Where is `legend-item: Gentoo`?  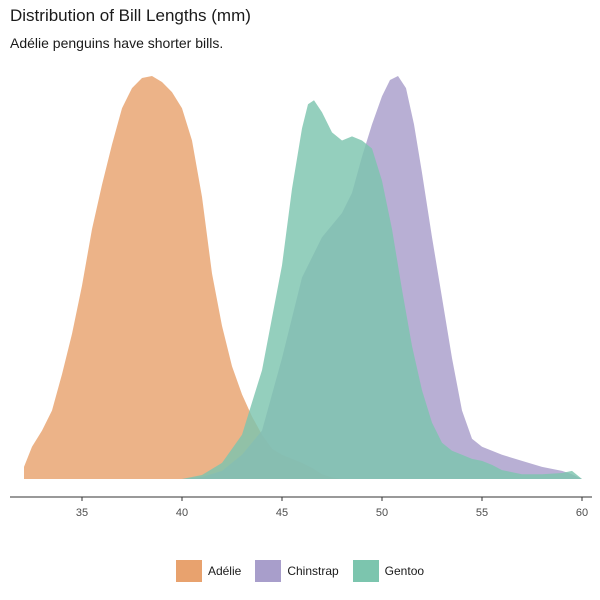 legend-item: Gentoo is located at coordinates (388, 571).